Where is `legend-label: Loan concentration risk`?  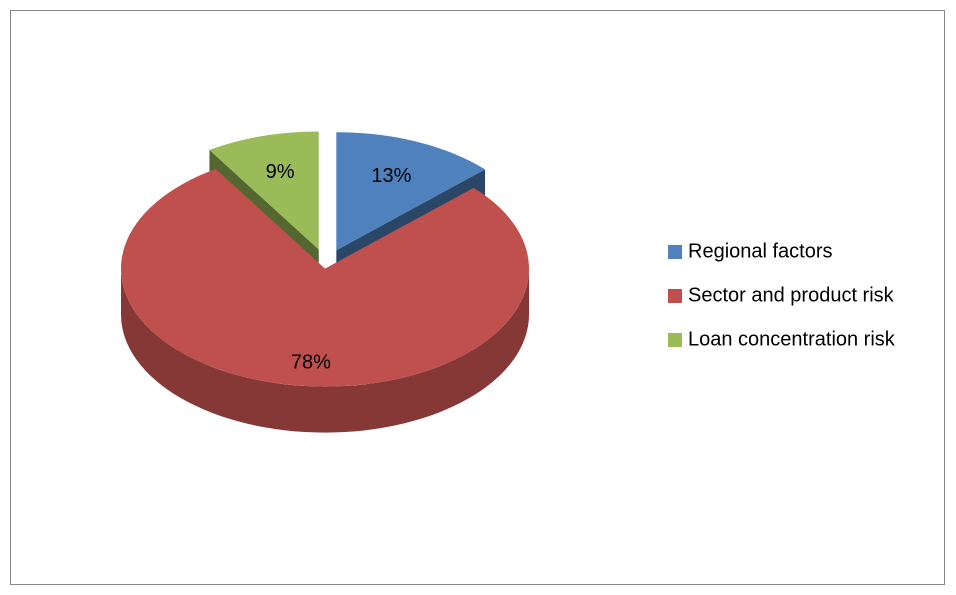 legend-label: Loan concentration risk is located at coordinates (792, 339).